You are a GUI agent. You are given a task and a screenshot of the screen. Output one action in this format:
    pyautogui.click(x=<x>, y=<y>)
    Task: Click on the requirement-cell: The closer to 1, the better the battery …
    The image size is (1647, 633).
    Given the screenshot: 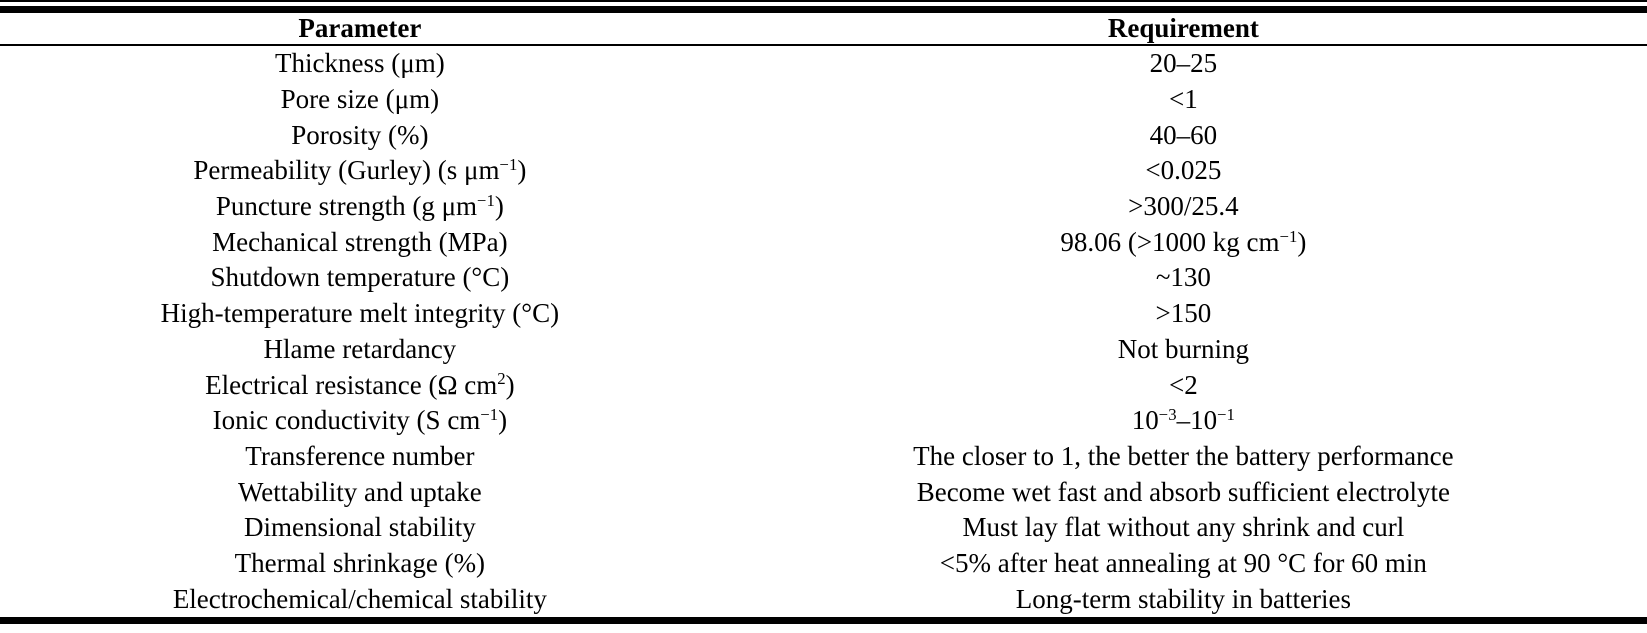 What is the action you would take?
    pyautogui.click(x=1183, y=455)
    